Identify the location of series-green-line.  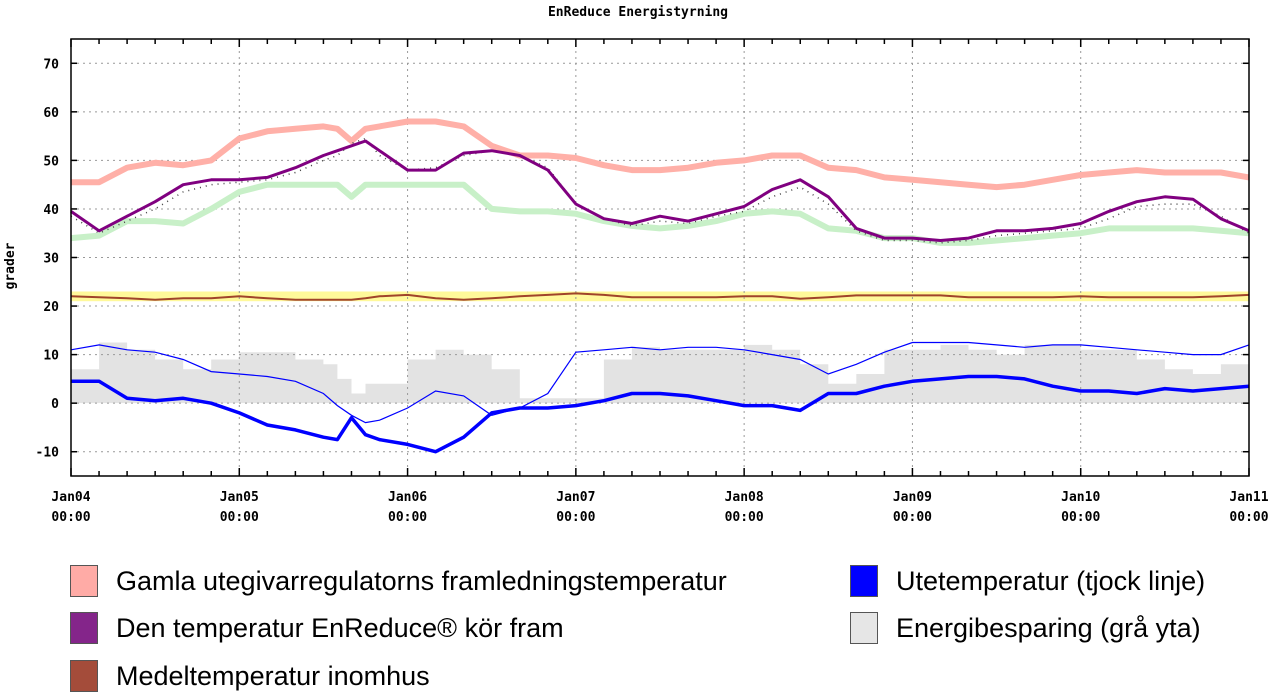
(660, 213).